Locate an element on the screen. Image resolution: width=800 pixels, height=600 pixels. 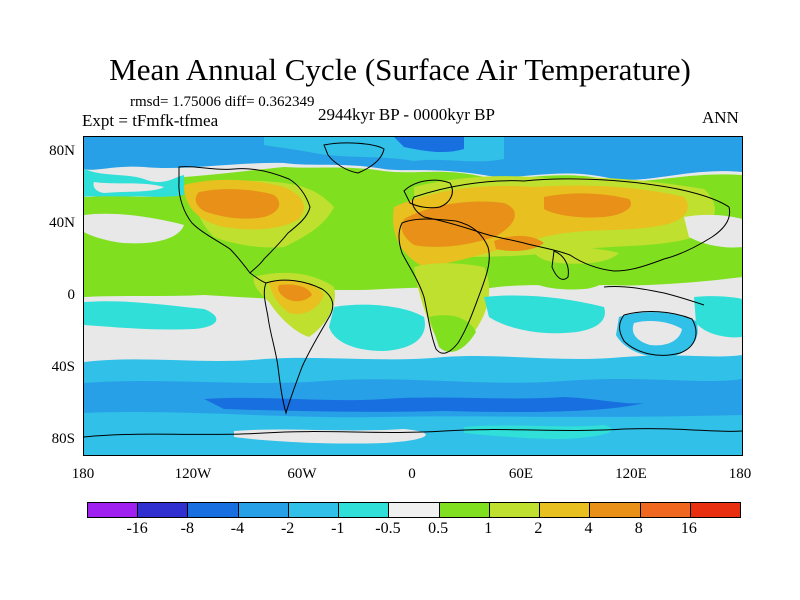
x-tick-label: 120W is located at coordinates (193, 474).